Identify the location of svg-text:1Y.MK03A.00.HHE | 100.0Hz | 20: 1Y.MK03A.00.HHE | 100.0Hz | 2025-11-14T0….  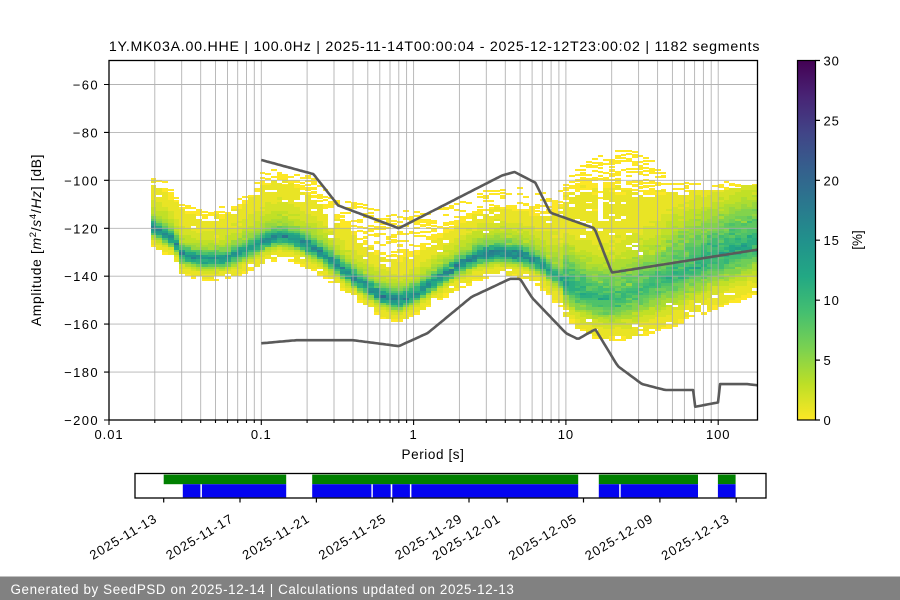
(434, 47).